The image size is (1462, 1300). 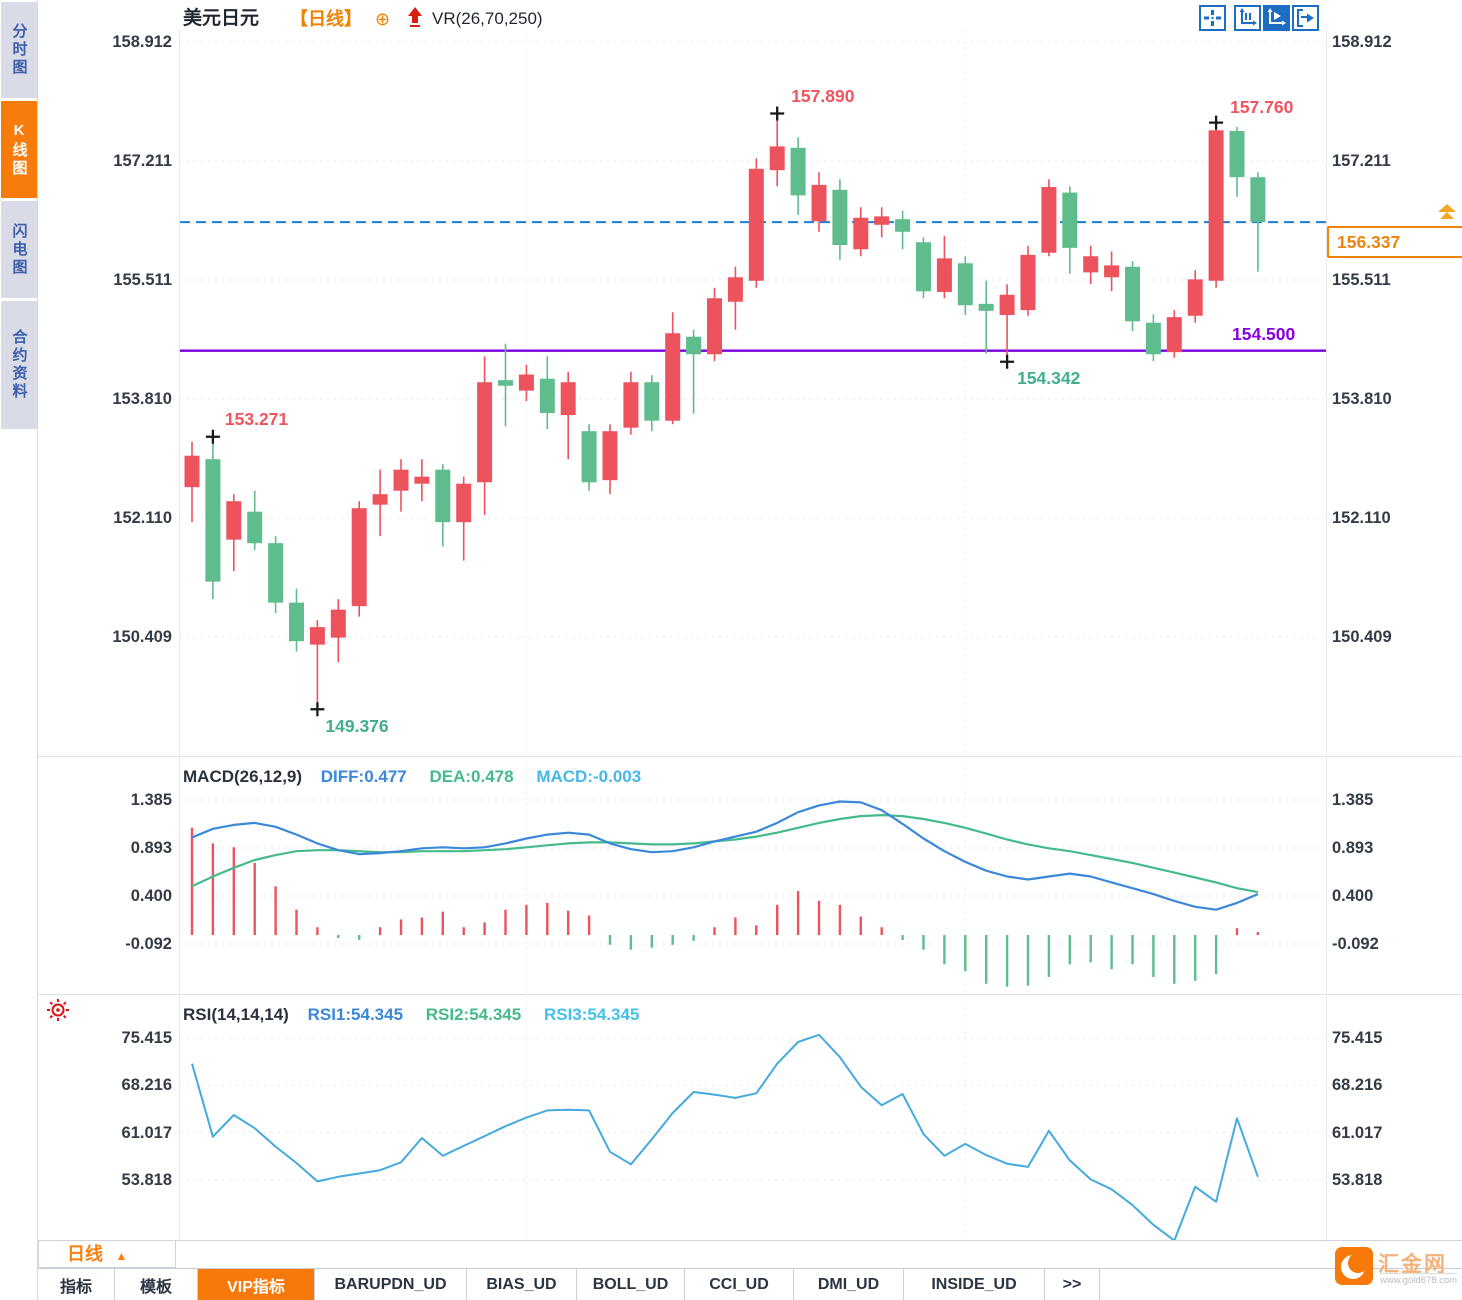 I want to click on logo-name: 汇金网, so click(x=1412, y=1264).